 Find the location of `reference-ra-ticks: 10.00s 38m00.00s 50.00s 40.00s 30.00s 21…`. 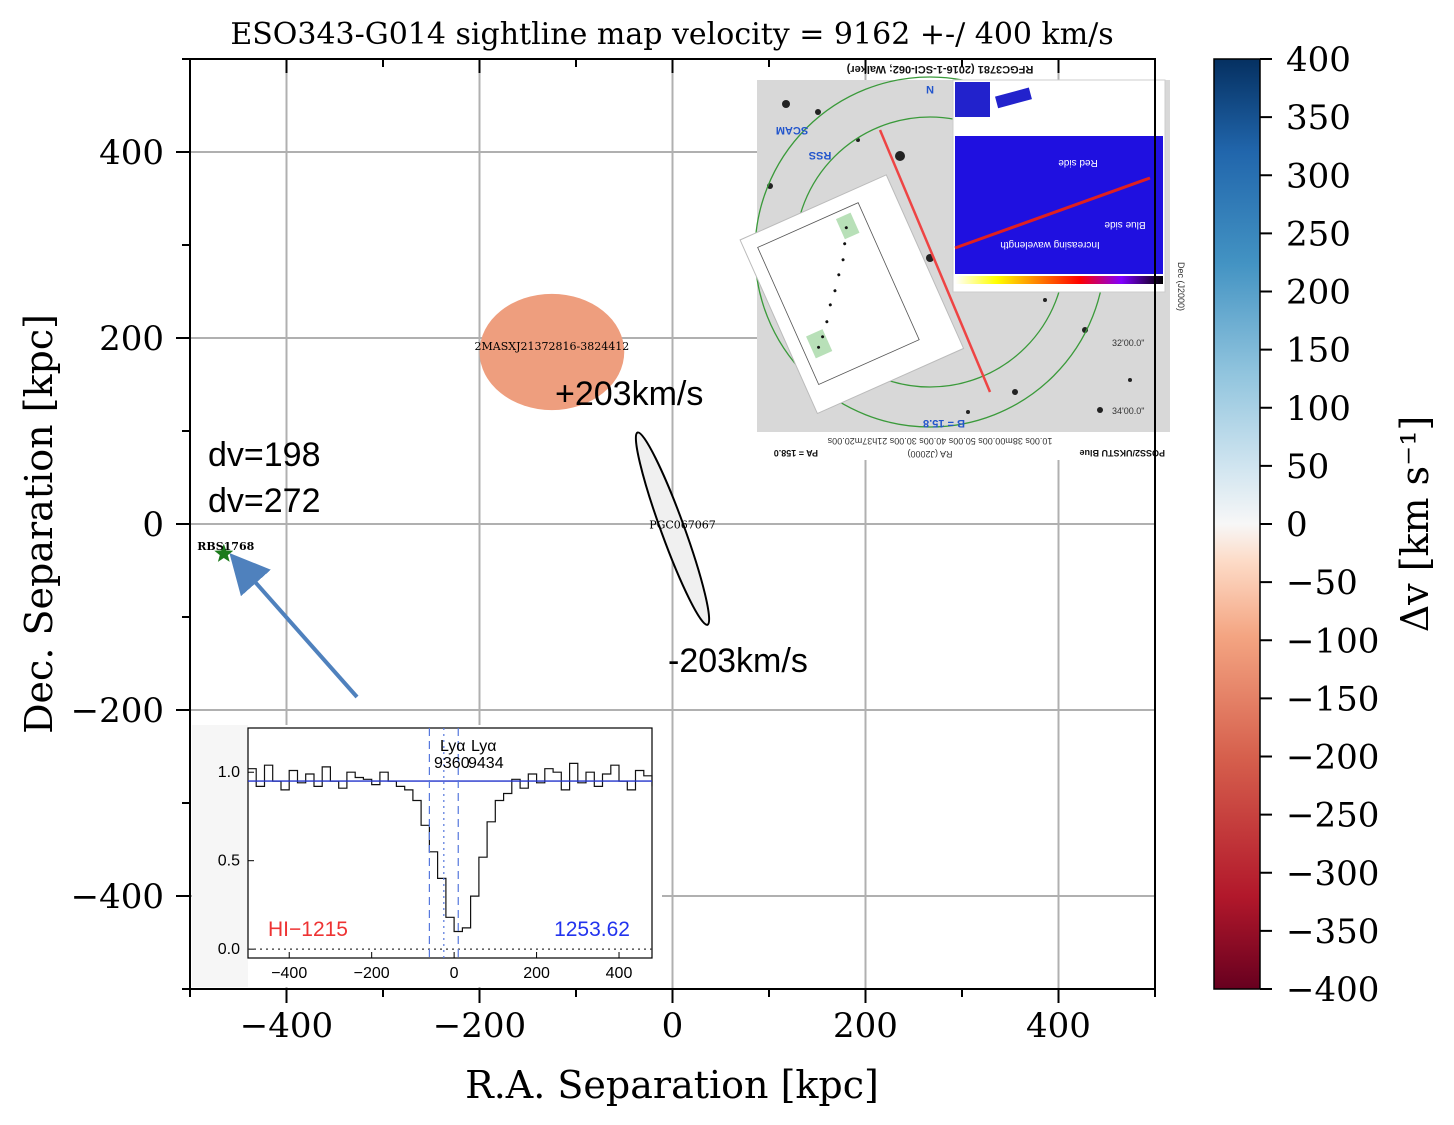

reference-ra-ticks: 10.00s 38m00.00s 50.00s 40.00s 30.00s 21… is located at coordinates (939, 441).